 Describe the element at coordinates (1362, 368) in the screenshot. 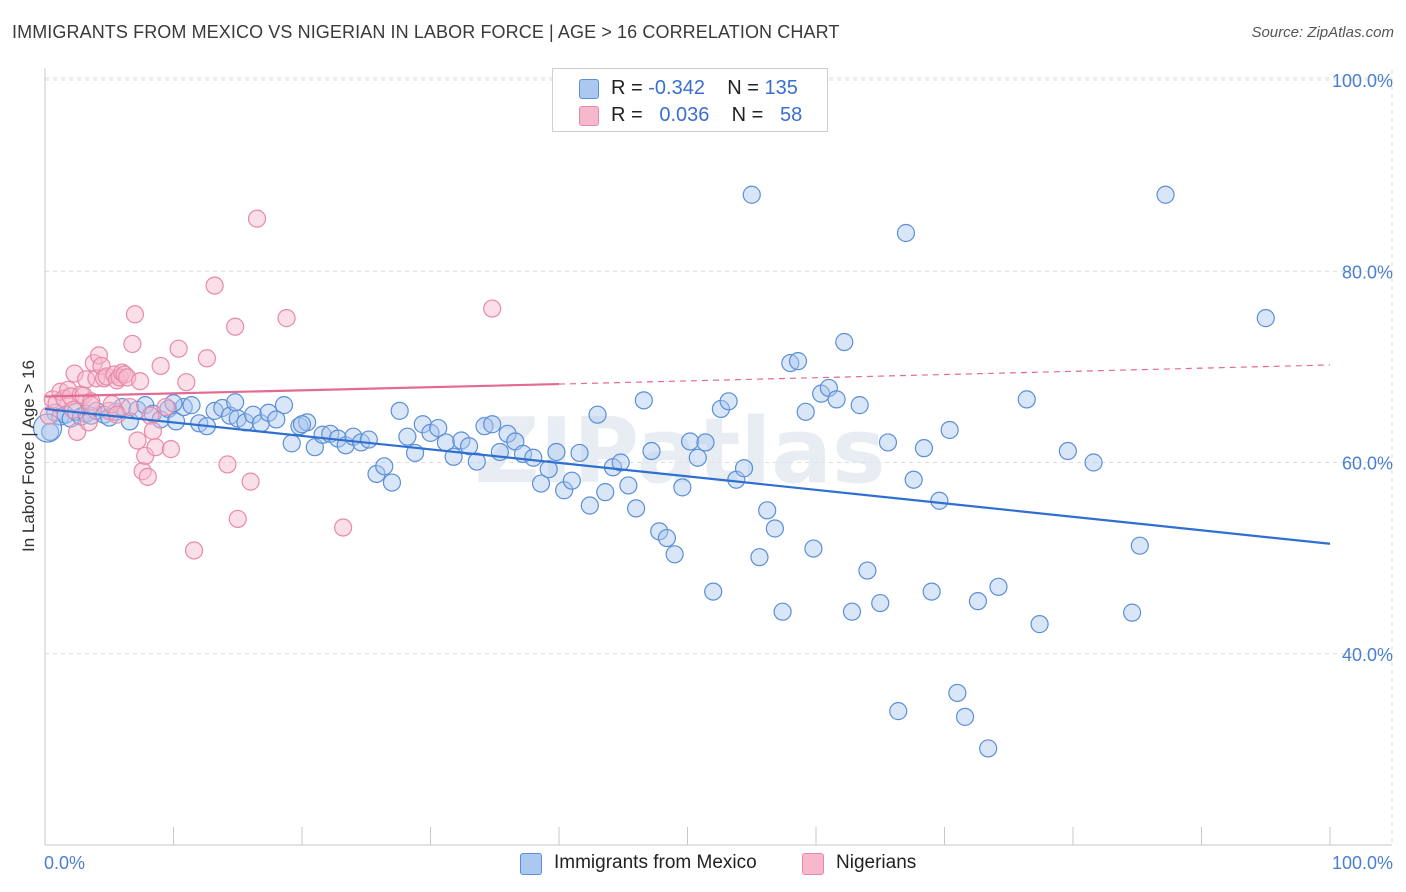

I see `y-tick-labels: 40.0% 60.0% 80.0% 100.0%` at that location.